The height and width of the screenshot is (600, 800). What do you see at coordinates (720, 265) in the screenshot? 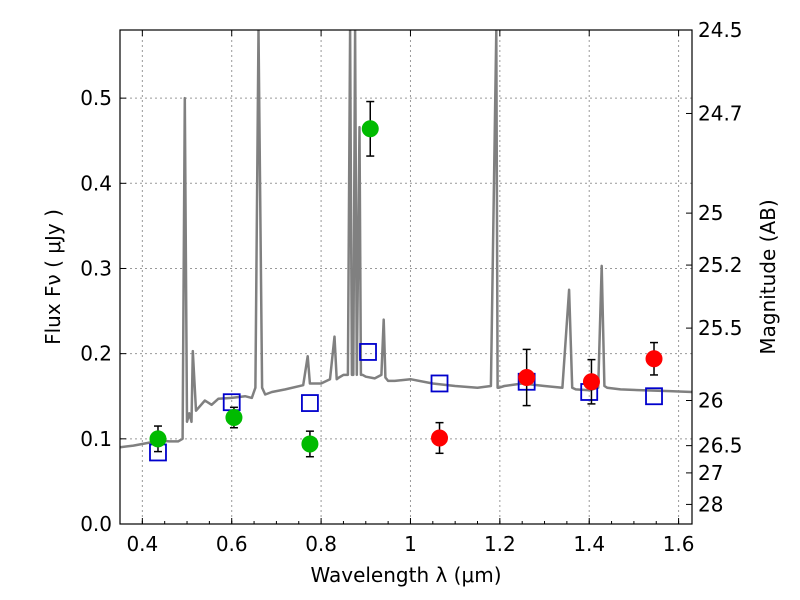
I see `right-tick-label: 25.2` at bounding box center [720, 265].